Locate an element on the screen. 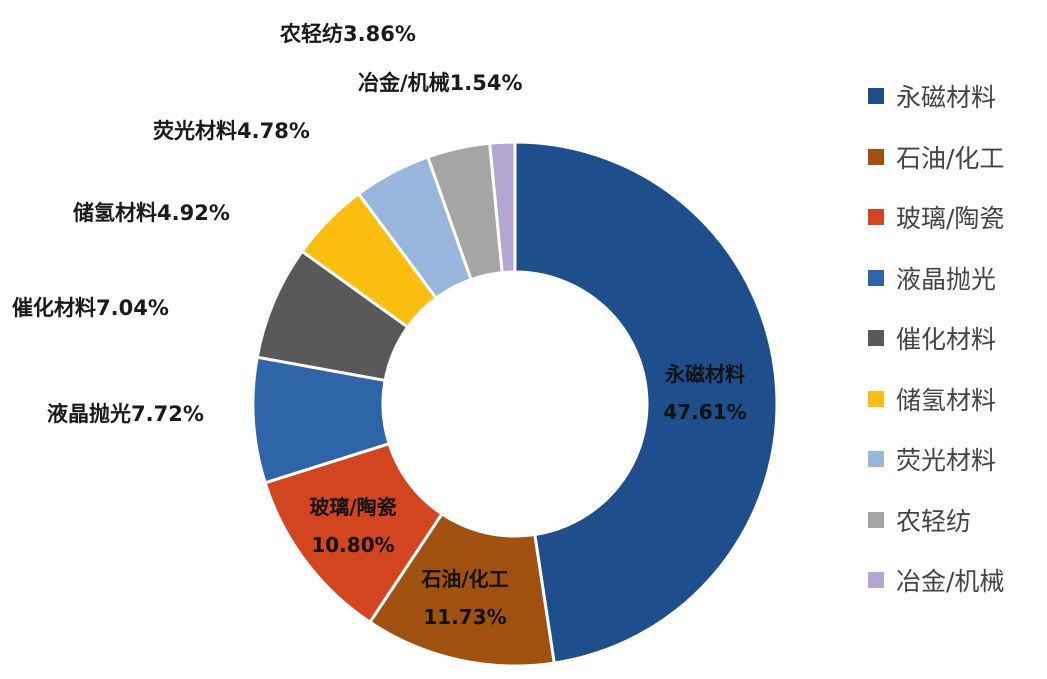 The image size is (1047, 679). legend-label: 冶金/机械 is located at coordinates (950, 582).